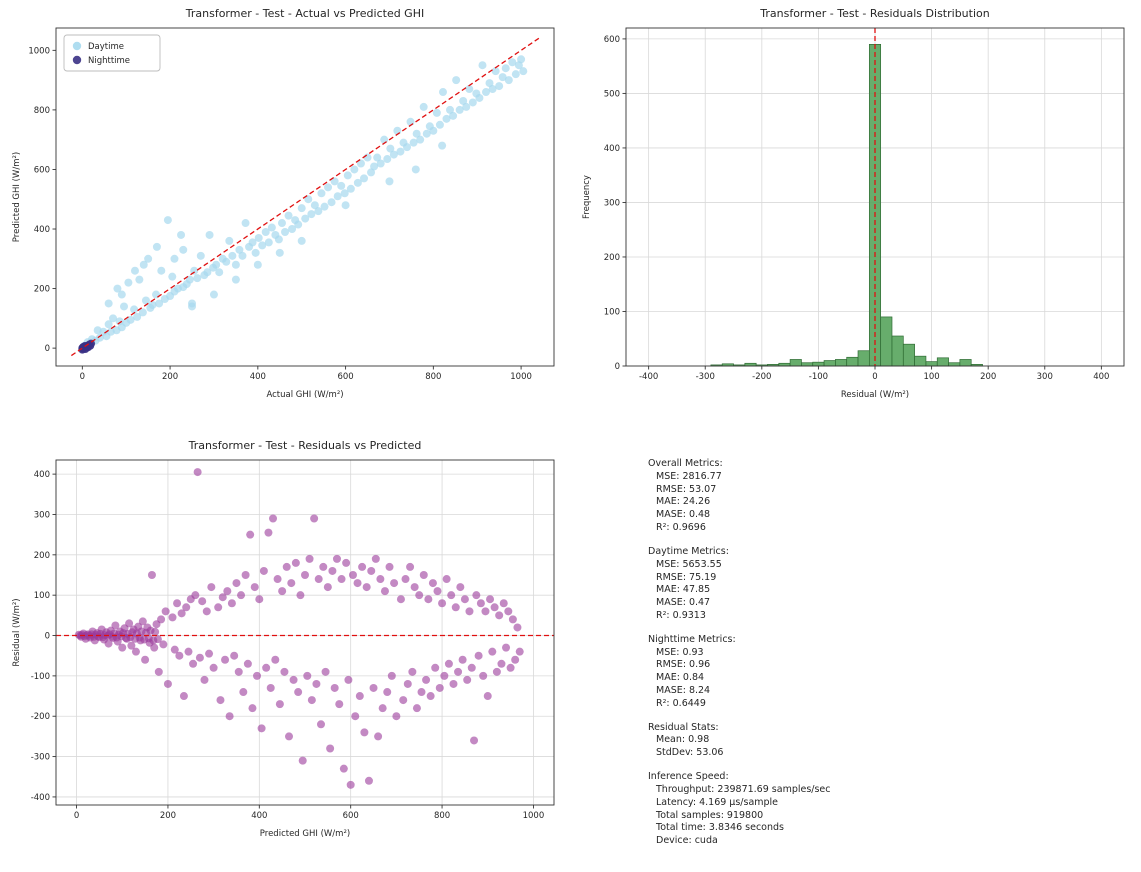  What do you see at coordinates (40, 758) in the screenshot?
I see `y-tick-label: -300` at bounding box center [40, 758].